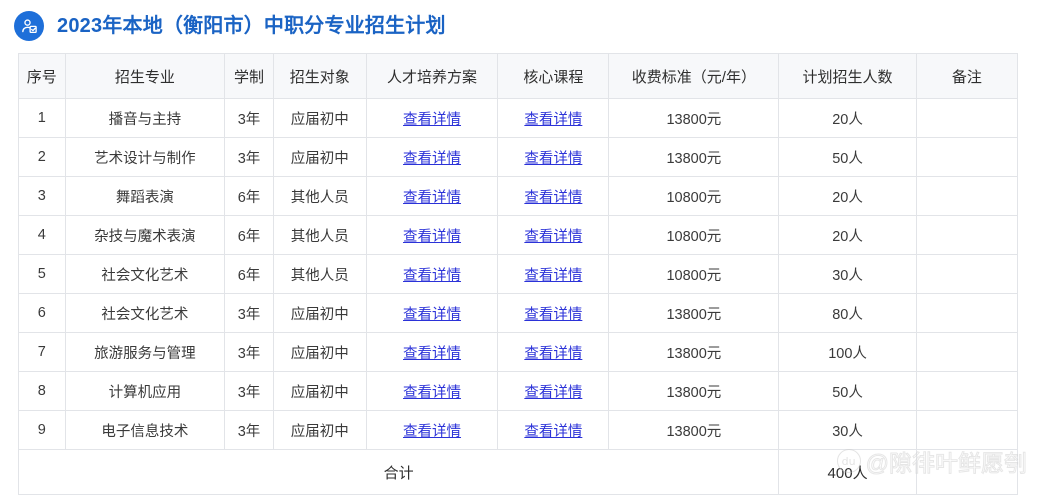  I want to click on cell-no: 6, so click(42, 313).